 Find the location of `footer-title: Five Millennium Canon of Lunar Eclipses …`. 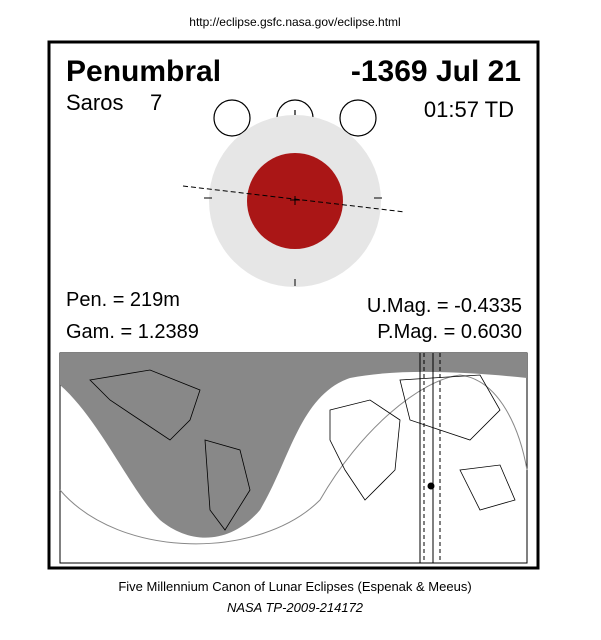

footer-title: Five Millennium Canon of Lunar Eclipses … is located at coordinates (294, 586).